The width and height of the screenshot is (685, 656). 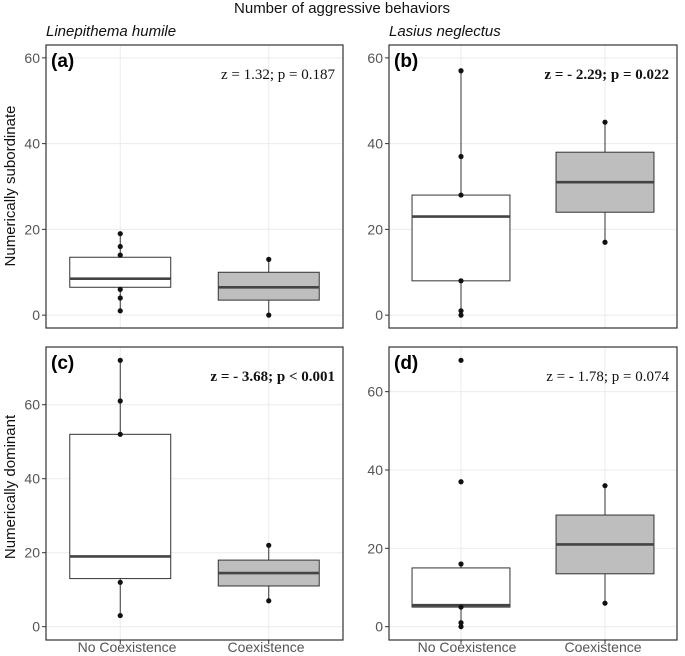 I want to click on stat-annotation: z = - 2.29; p = 0.022, so click(x=606, y=75).